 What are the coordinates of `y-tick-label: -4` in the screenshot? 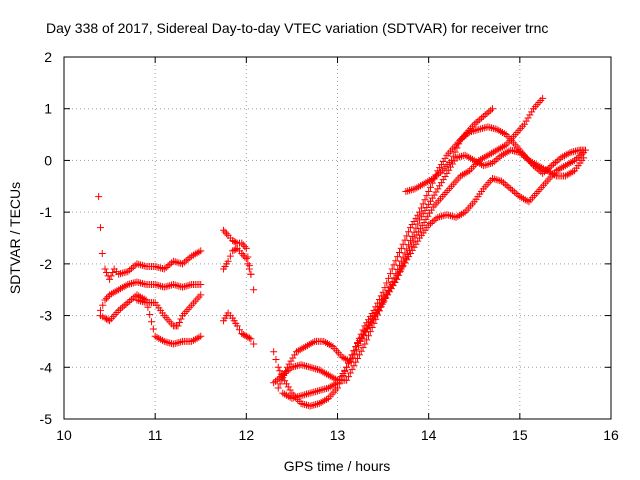 It's located at (46, 367).